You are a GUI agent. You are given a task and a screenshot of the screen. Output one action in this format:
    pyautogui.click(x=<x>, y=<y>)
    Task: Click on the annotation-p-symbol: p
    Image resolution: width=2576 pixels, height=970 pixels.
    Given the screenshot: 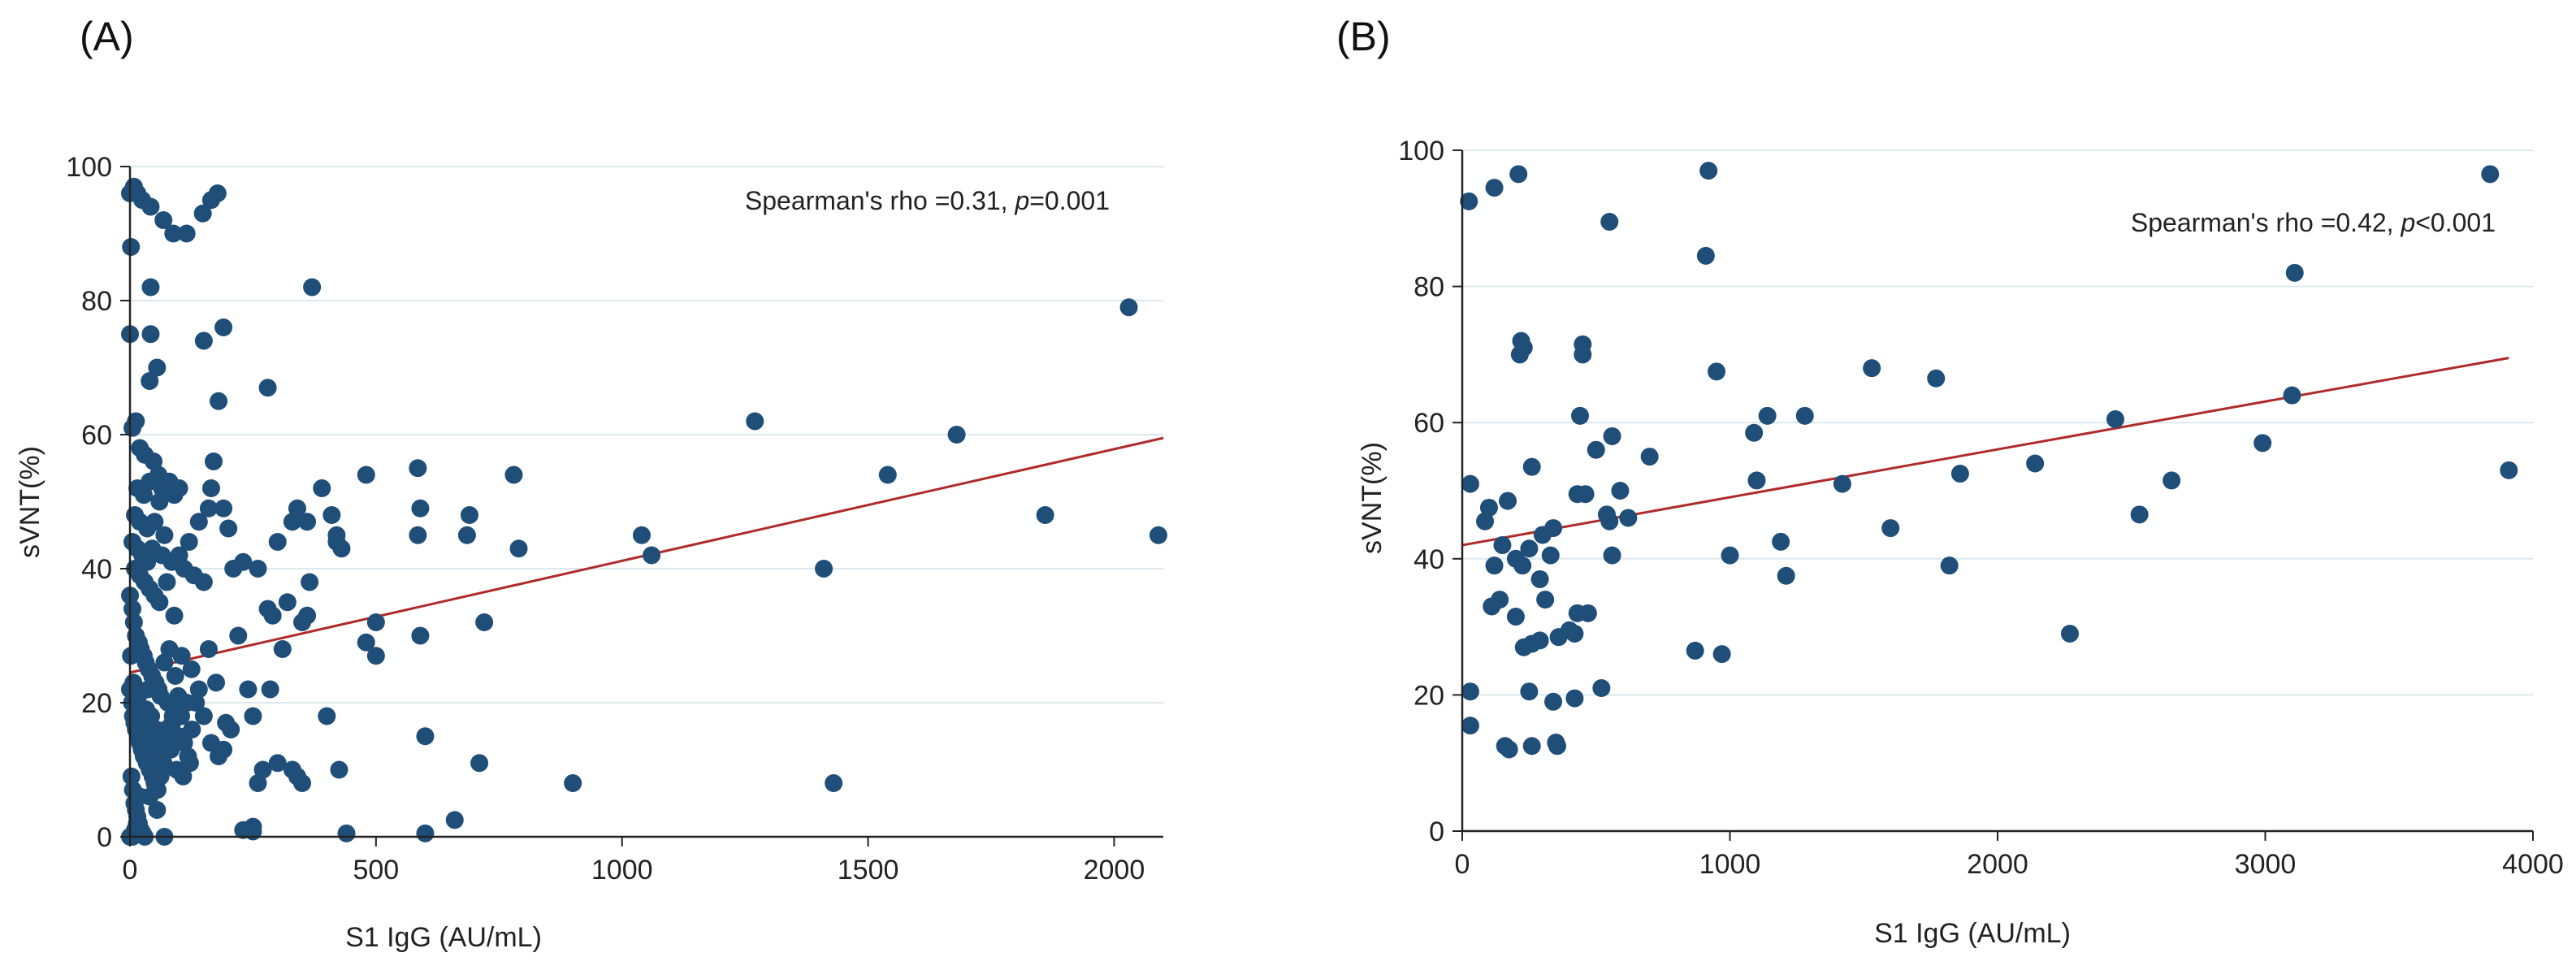 What is the action you would take?
    pyautogui.click(x=1021, y=201)
    